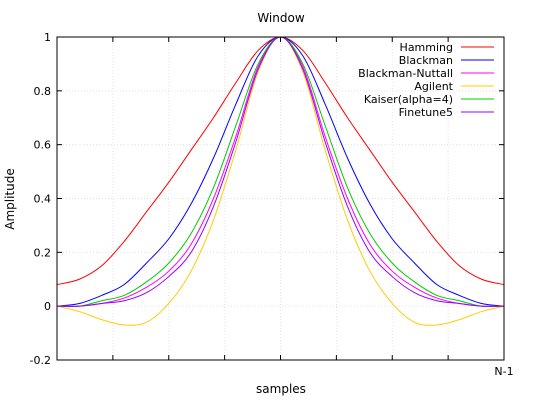  I want to click on chart-title: Window, so click(281, 18).